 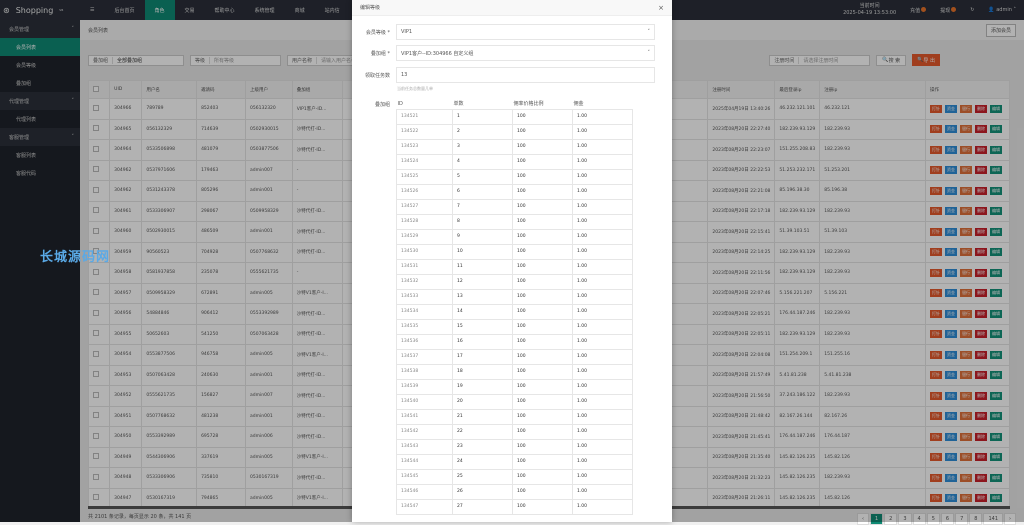 What do you see at coordinates (891, 60) in the screenshot?
I see `search-button: 🔍 搜 索` at bounding box center [891, 60].